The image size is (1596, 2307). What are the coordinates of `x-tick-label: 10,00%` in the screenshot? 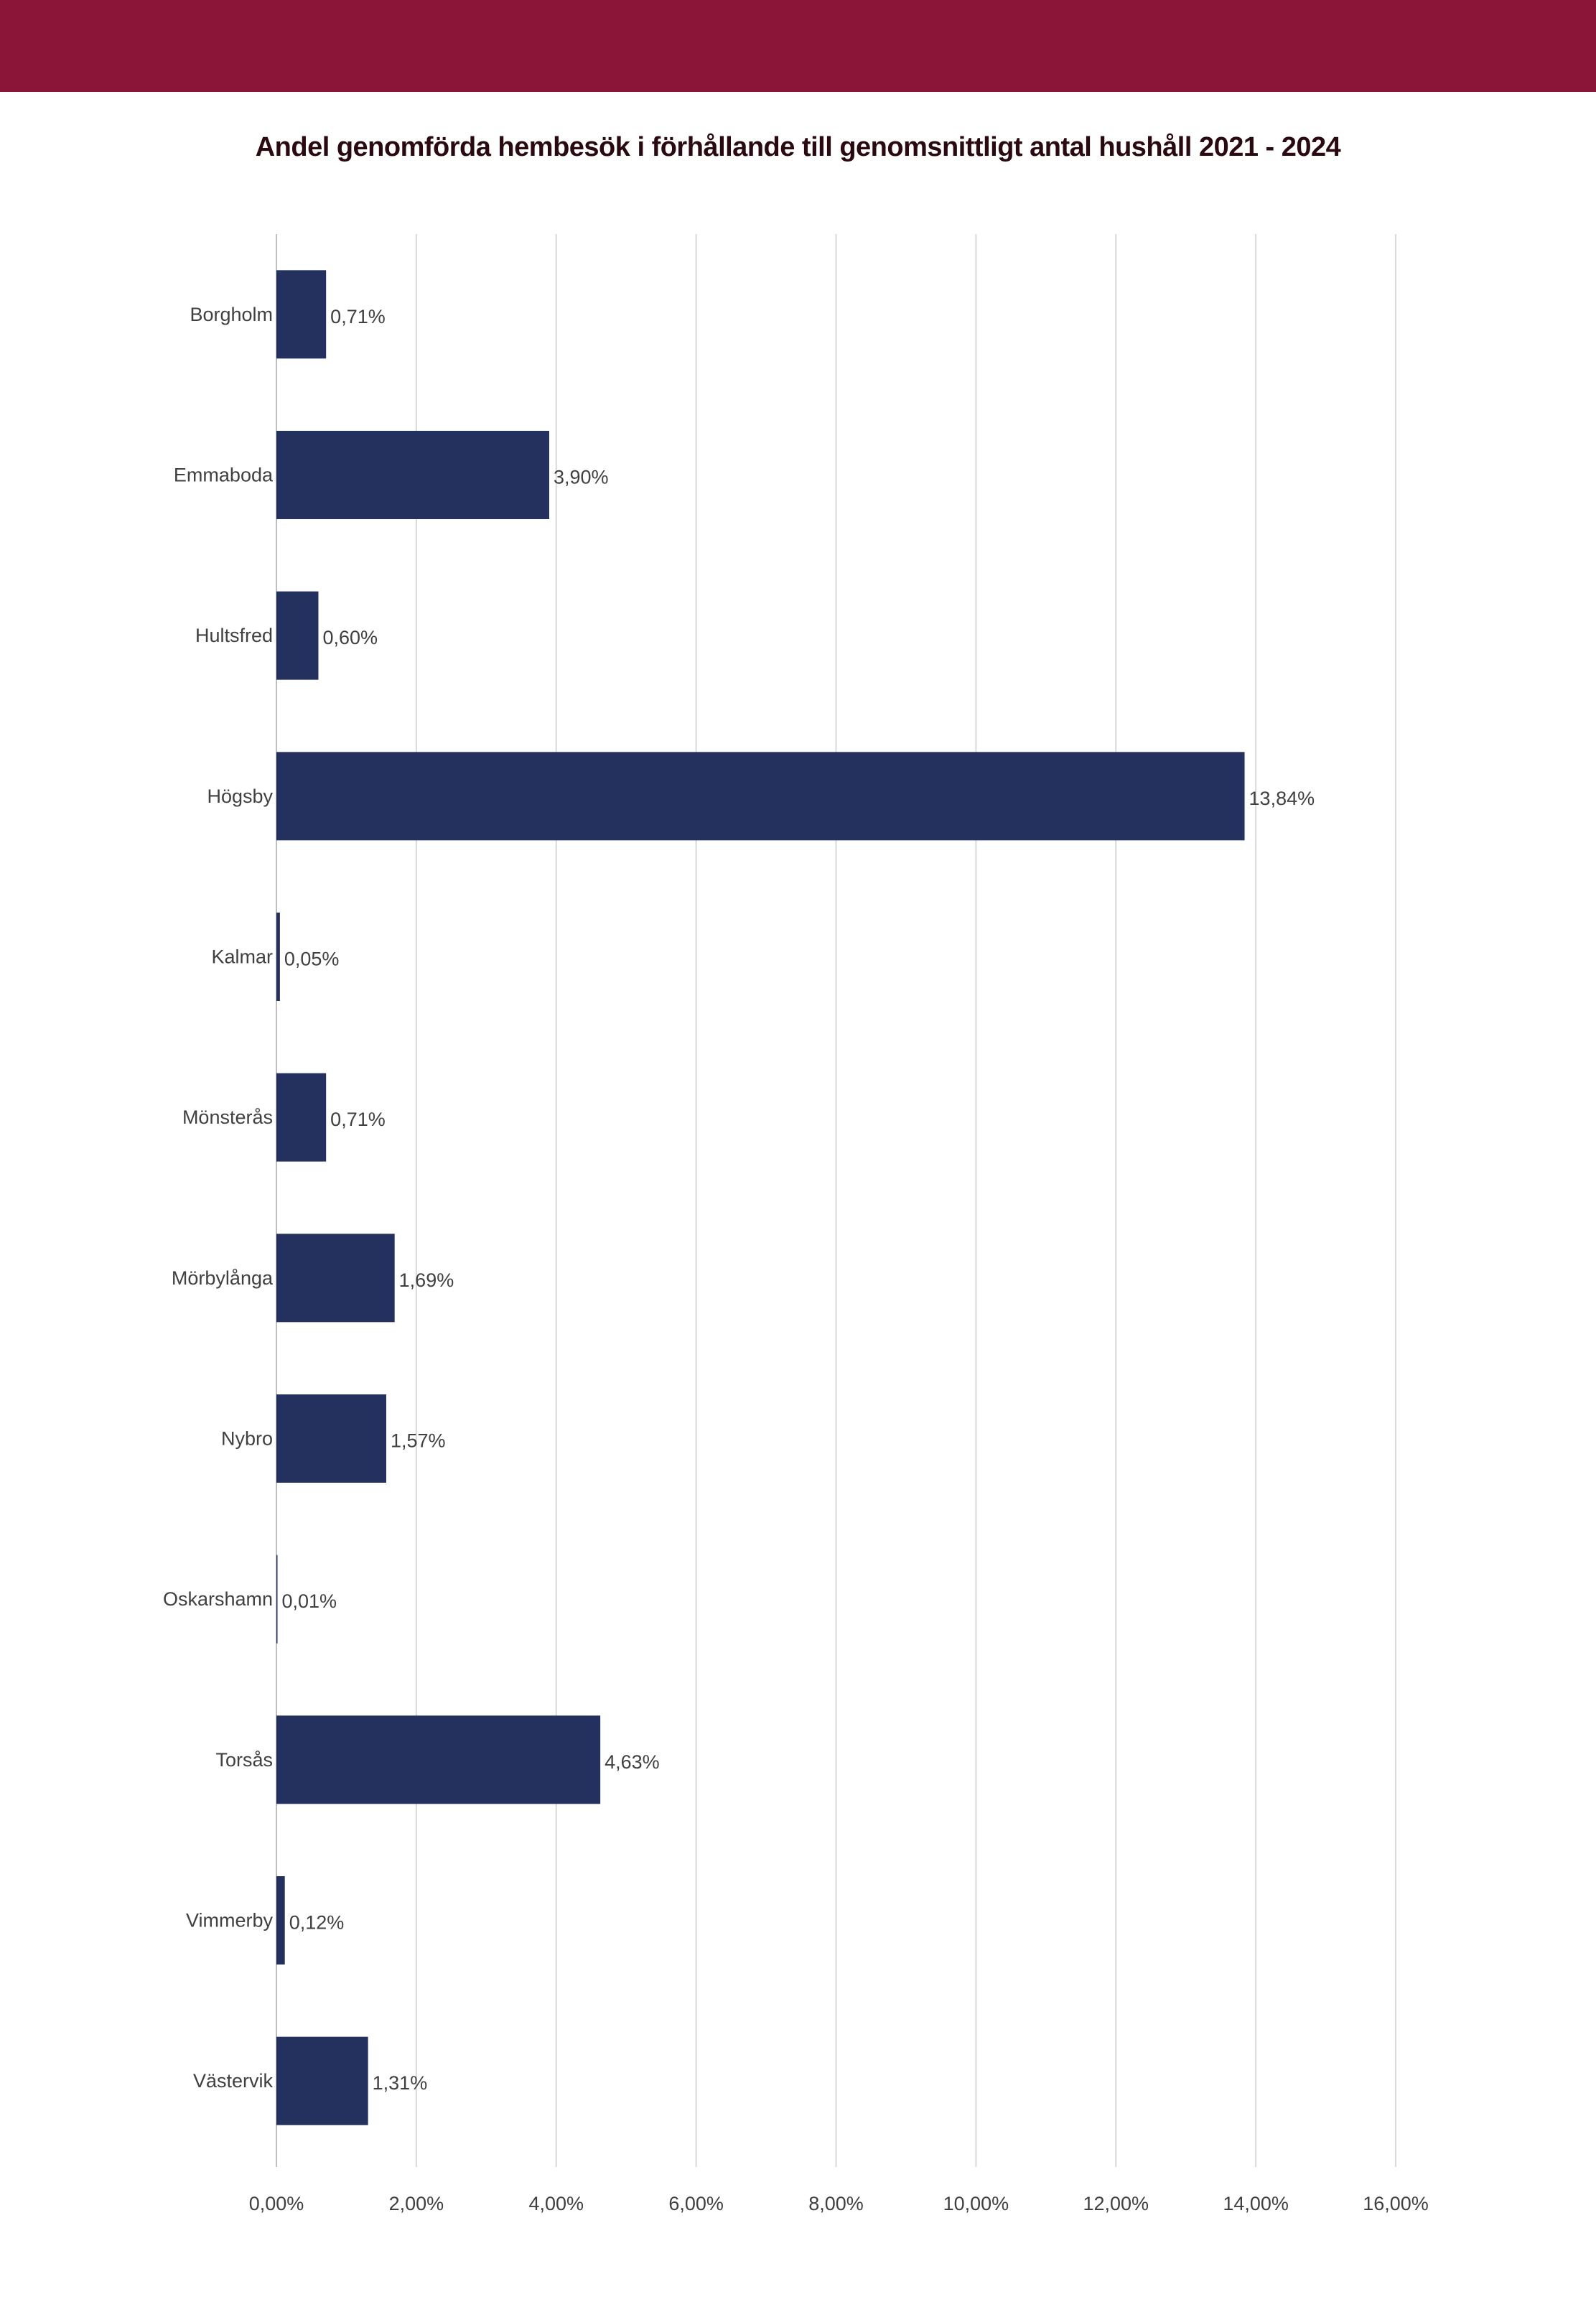 It's located at (976, 2203).